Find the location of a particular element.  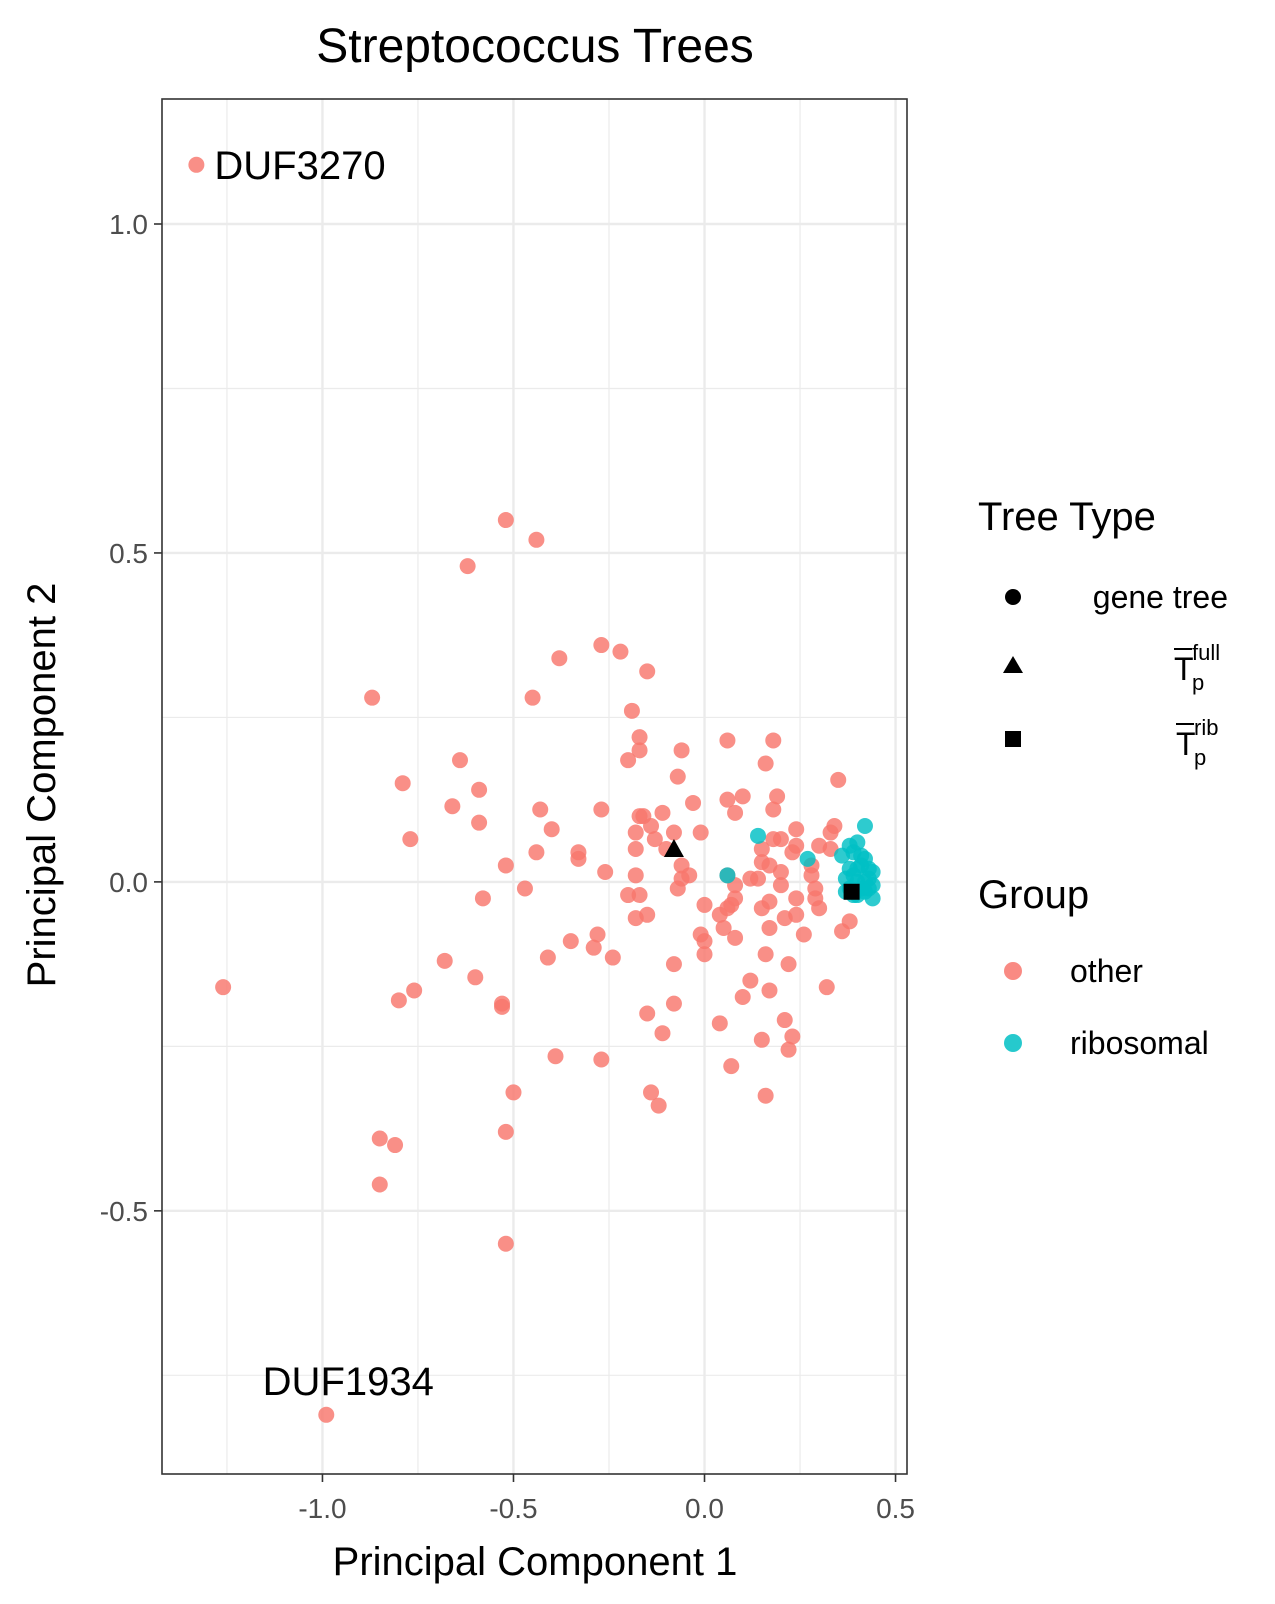

chart-title: Streptococcus Trees is located at coordinates (535, 46).